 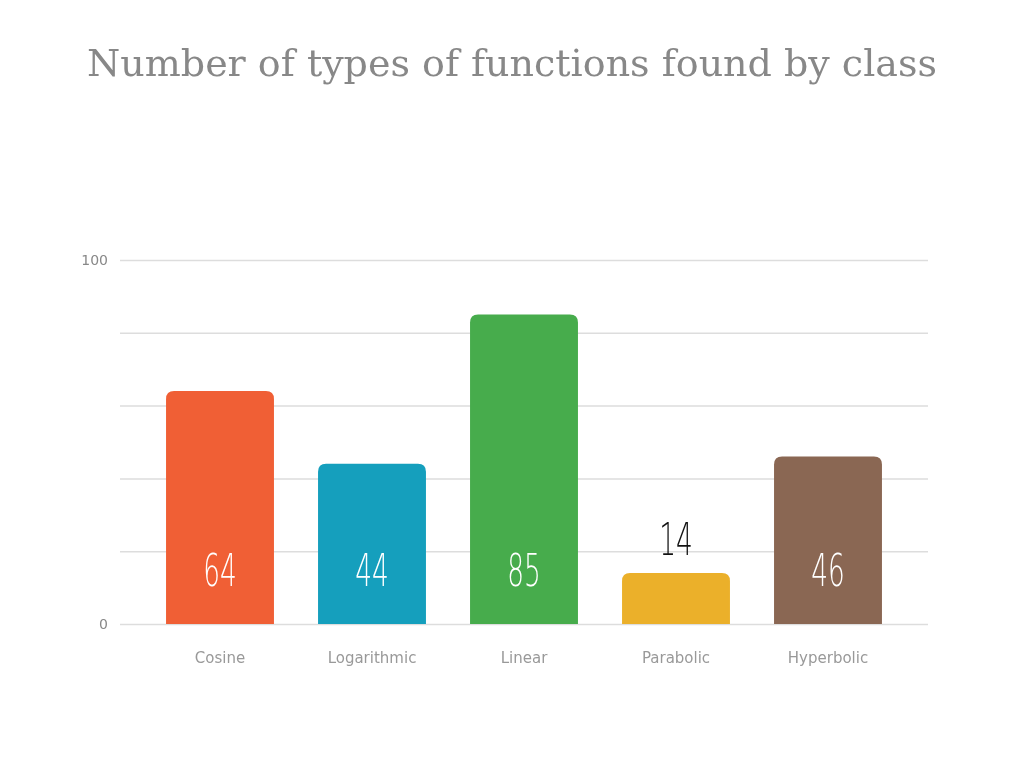 What do you see at coordinates (828, 657) in the screenshot?
I see `x-tick-label: Hyperbolic` at bounding box center [828, 657].